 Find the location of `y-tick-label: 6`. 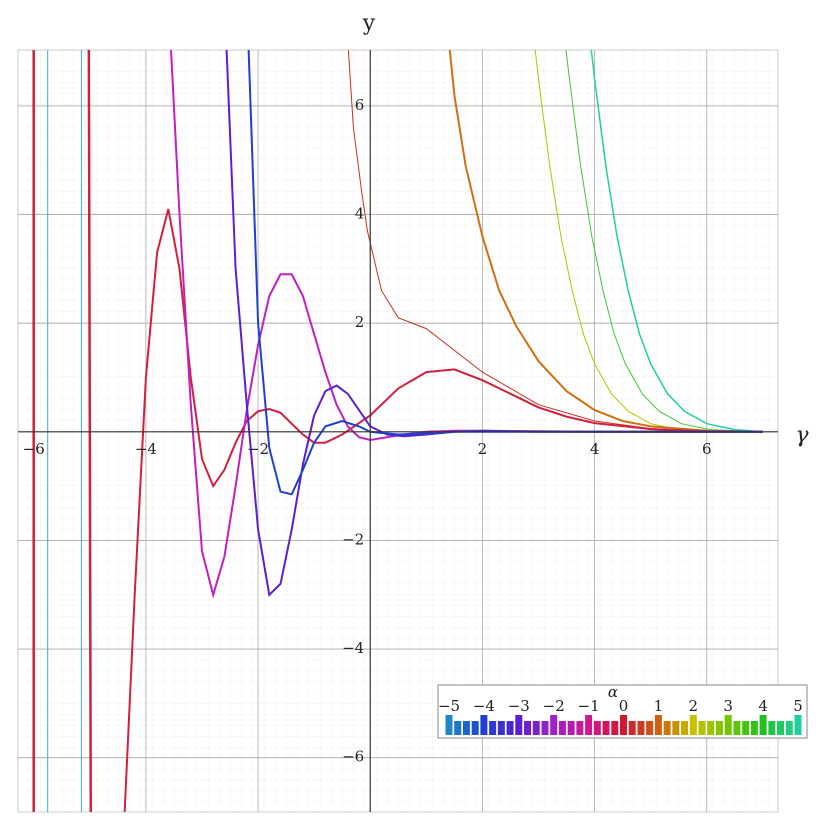

y-tick-label: 6 is located at coordinates (360, 105).